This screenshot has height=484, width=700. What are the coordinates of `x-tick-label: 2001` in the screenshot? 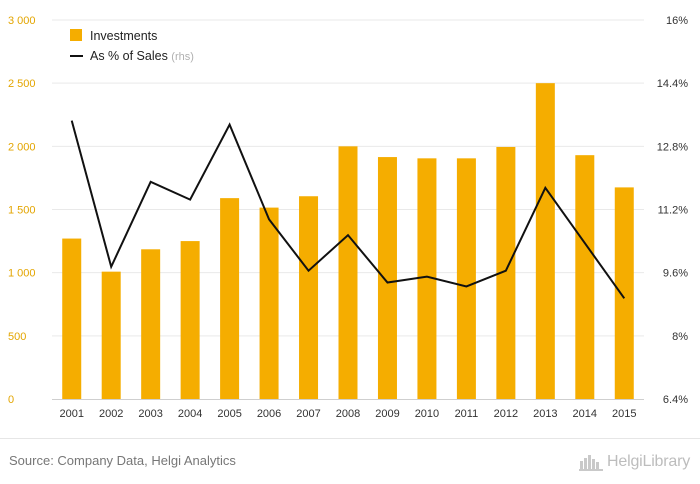 It's located at (71, 414).